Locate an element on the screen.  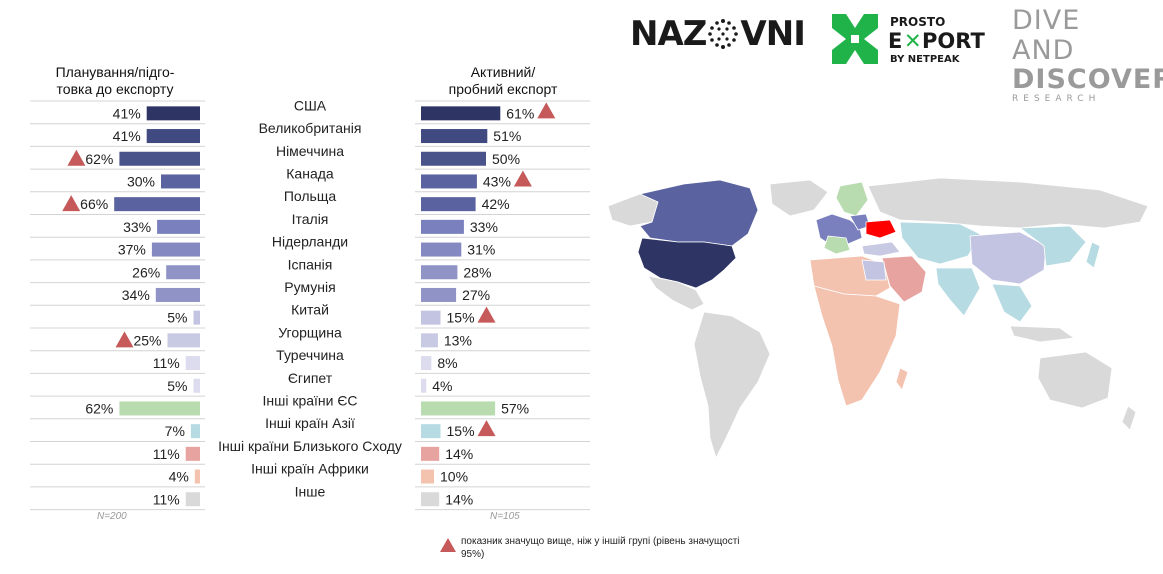
category-label: Інші країни ЄС is located at coordinates (309, 400).